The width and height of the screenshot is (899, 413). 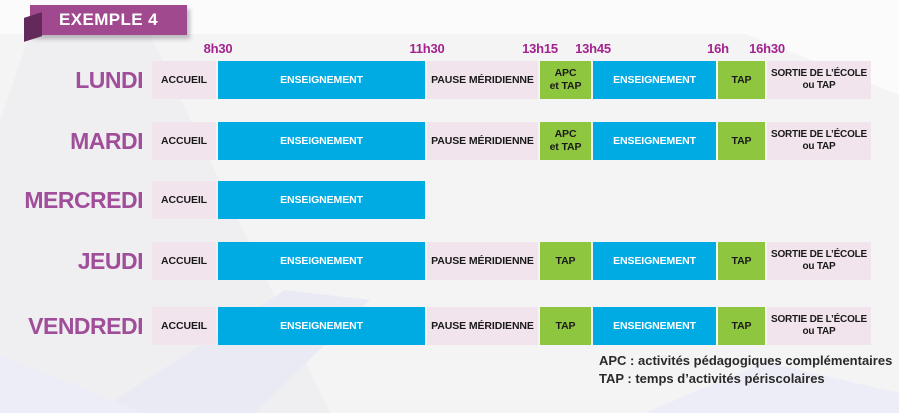 I want to click on legend-tap: TAP : temps d’activités périscolaires, so click(x=712, y=378).